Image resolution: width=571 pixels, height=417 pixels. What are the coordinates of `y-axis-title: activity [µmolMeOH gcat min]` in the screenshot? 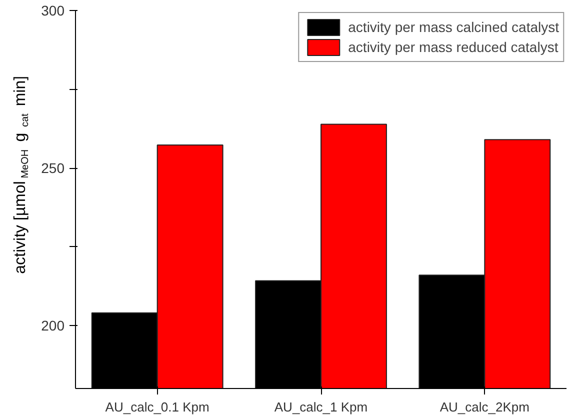 It's located at (21, 175).